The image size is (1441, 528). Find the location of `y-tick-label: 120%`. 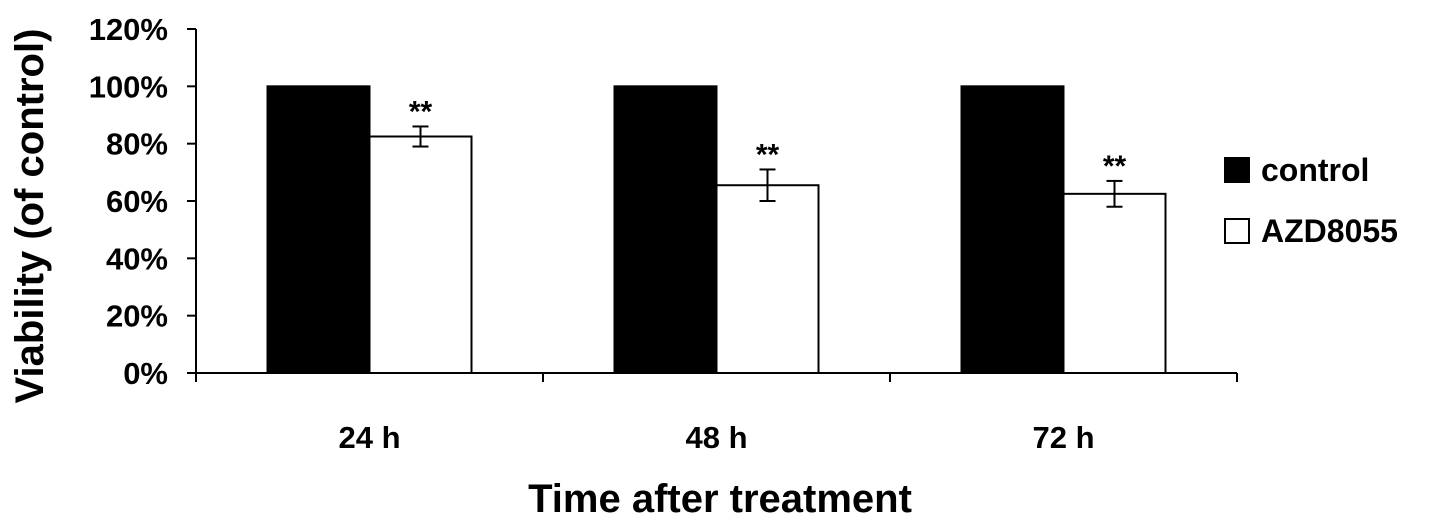

y-tick-label: 120% is located at coordinates (128, 29).